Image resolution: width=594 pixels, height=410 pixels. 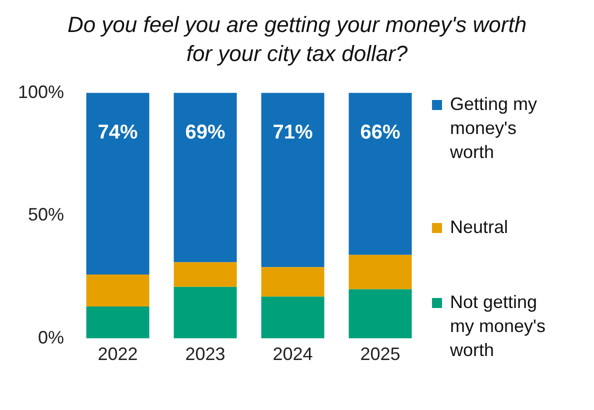 What do you see at coordinates (292, 354) in the screenshot?
I see `x-tick-label: 2024` at bounding box center [292, 354].